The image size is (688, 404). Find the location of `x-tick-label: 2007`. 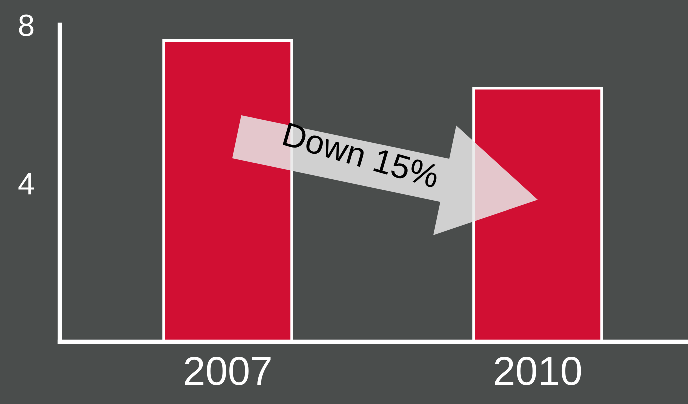

x-tick-label: 2007 is located at coordinates (228, 371).